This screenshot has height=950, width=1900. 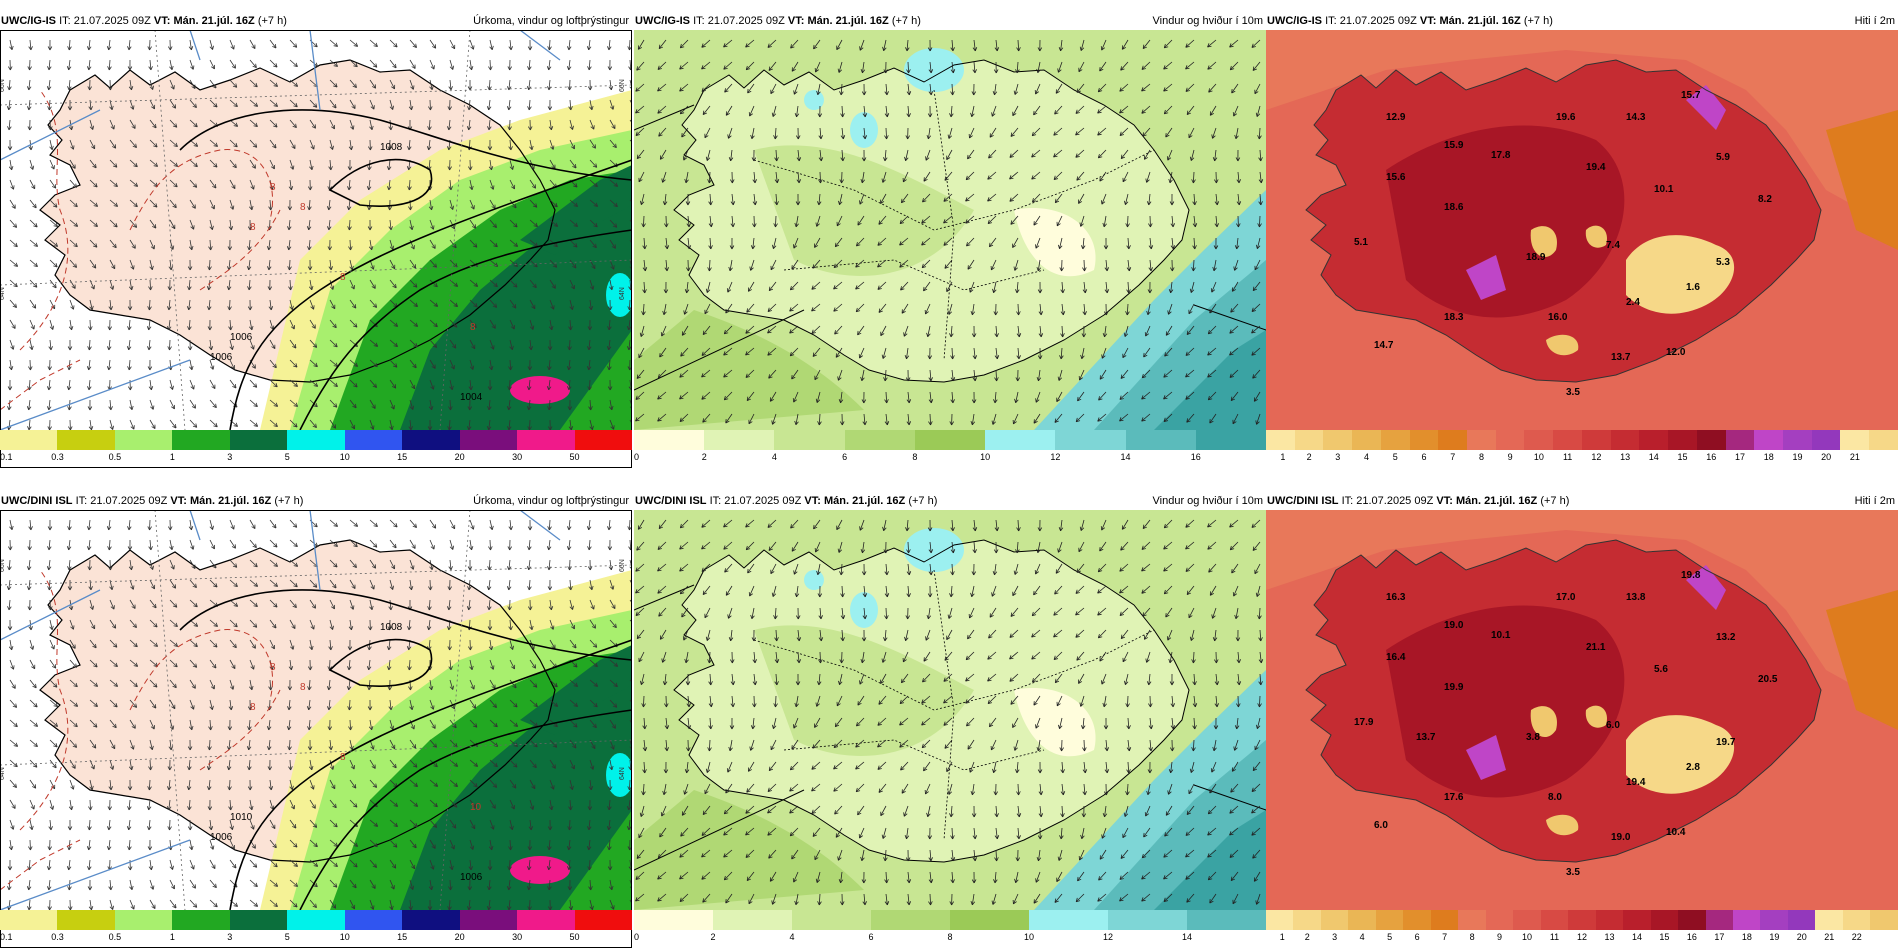 What do you see at coordinates (1726, 637) in the screenshot?
I see `temperature-value: 13.2` at bounding box center [1726, 637].